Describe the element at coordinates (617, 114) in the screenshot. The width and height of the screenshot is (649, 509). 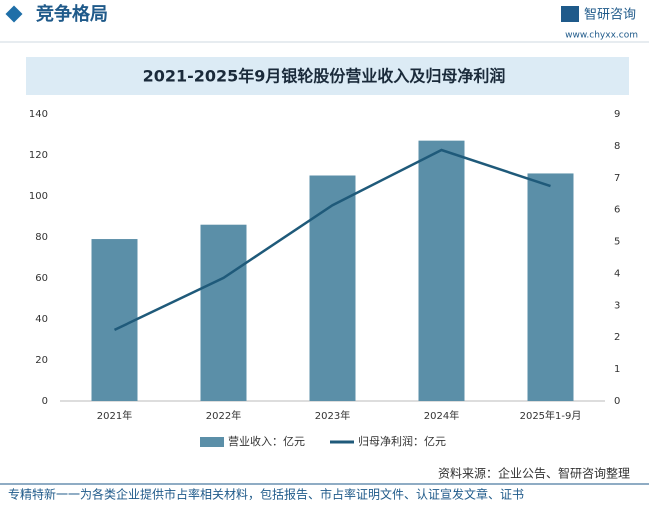
I see `y2-tick-label: 9` at that location.